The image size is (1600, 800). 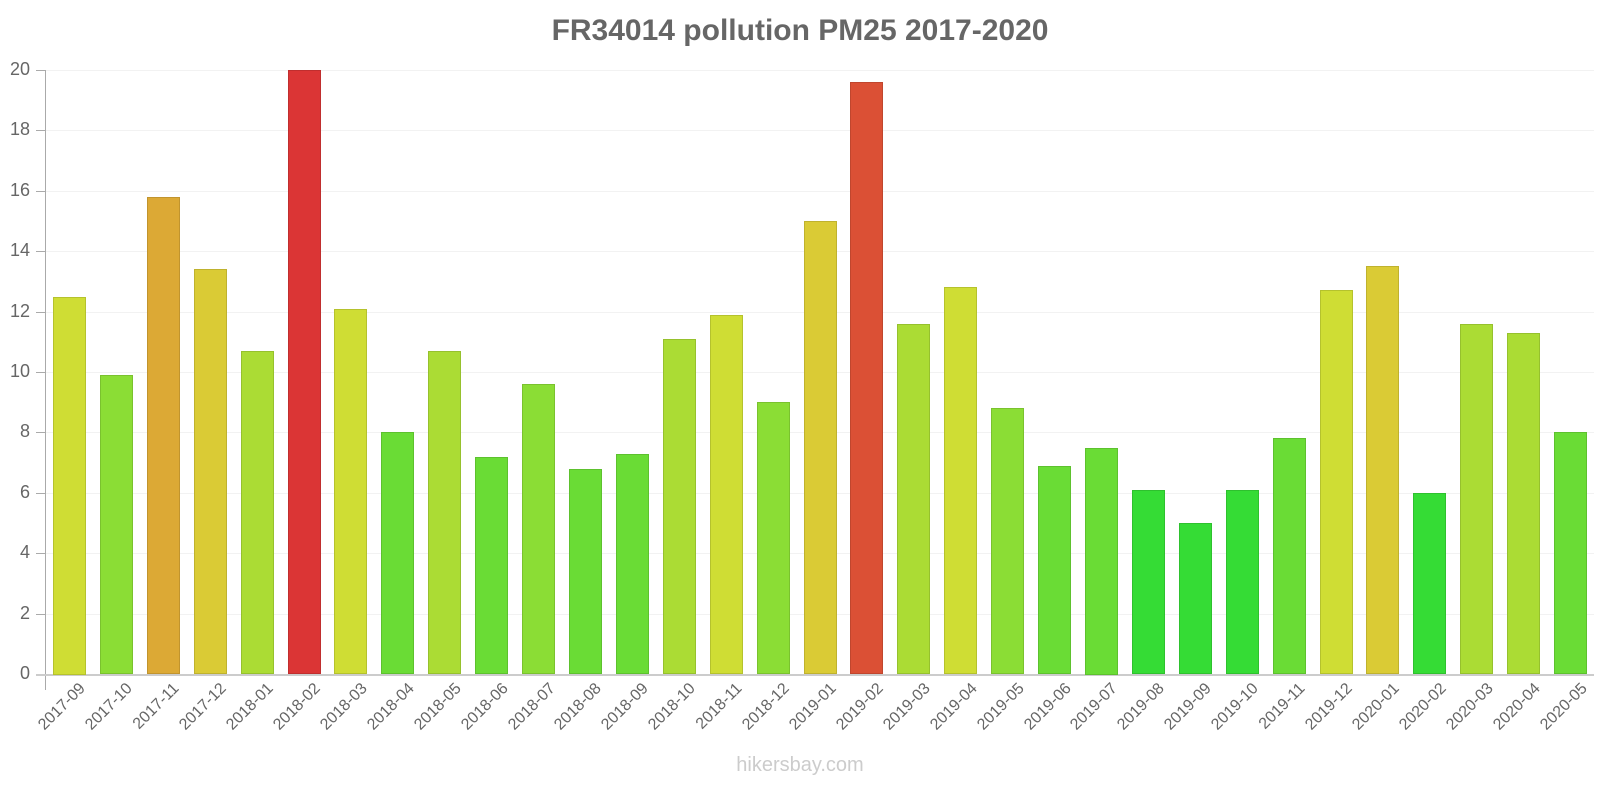 What do you see at coordinates (297, 707) in the screenshot?
I see `x-tick-label: 2018-02` at bounding box center [297, 707].